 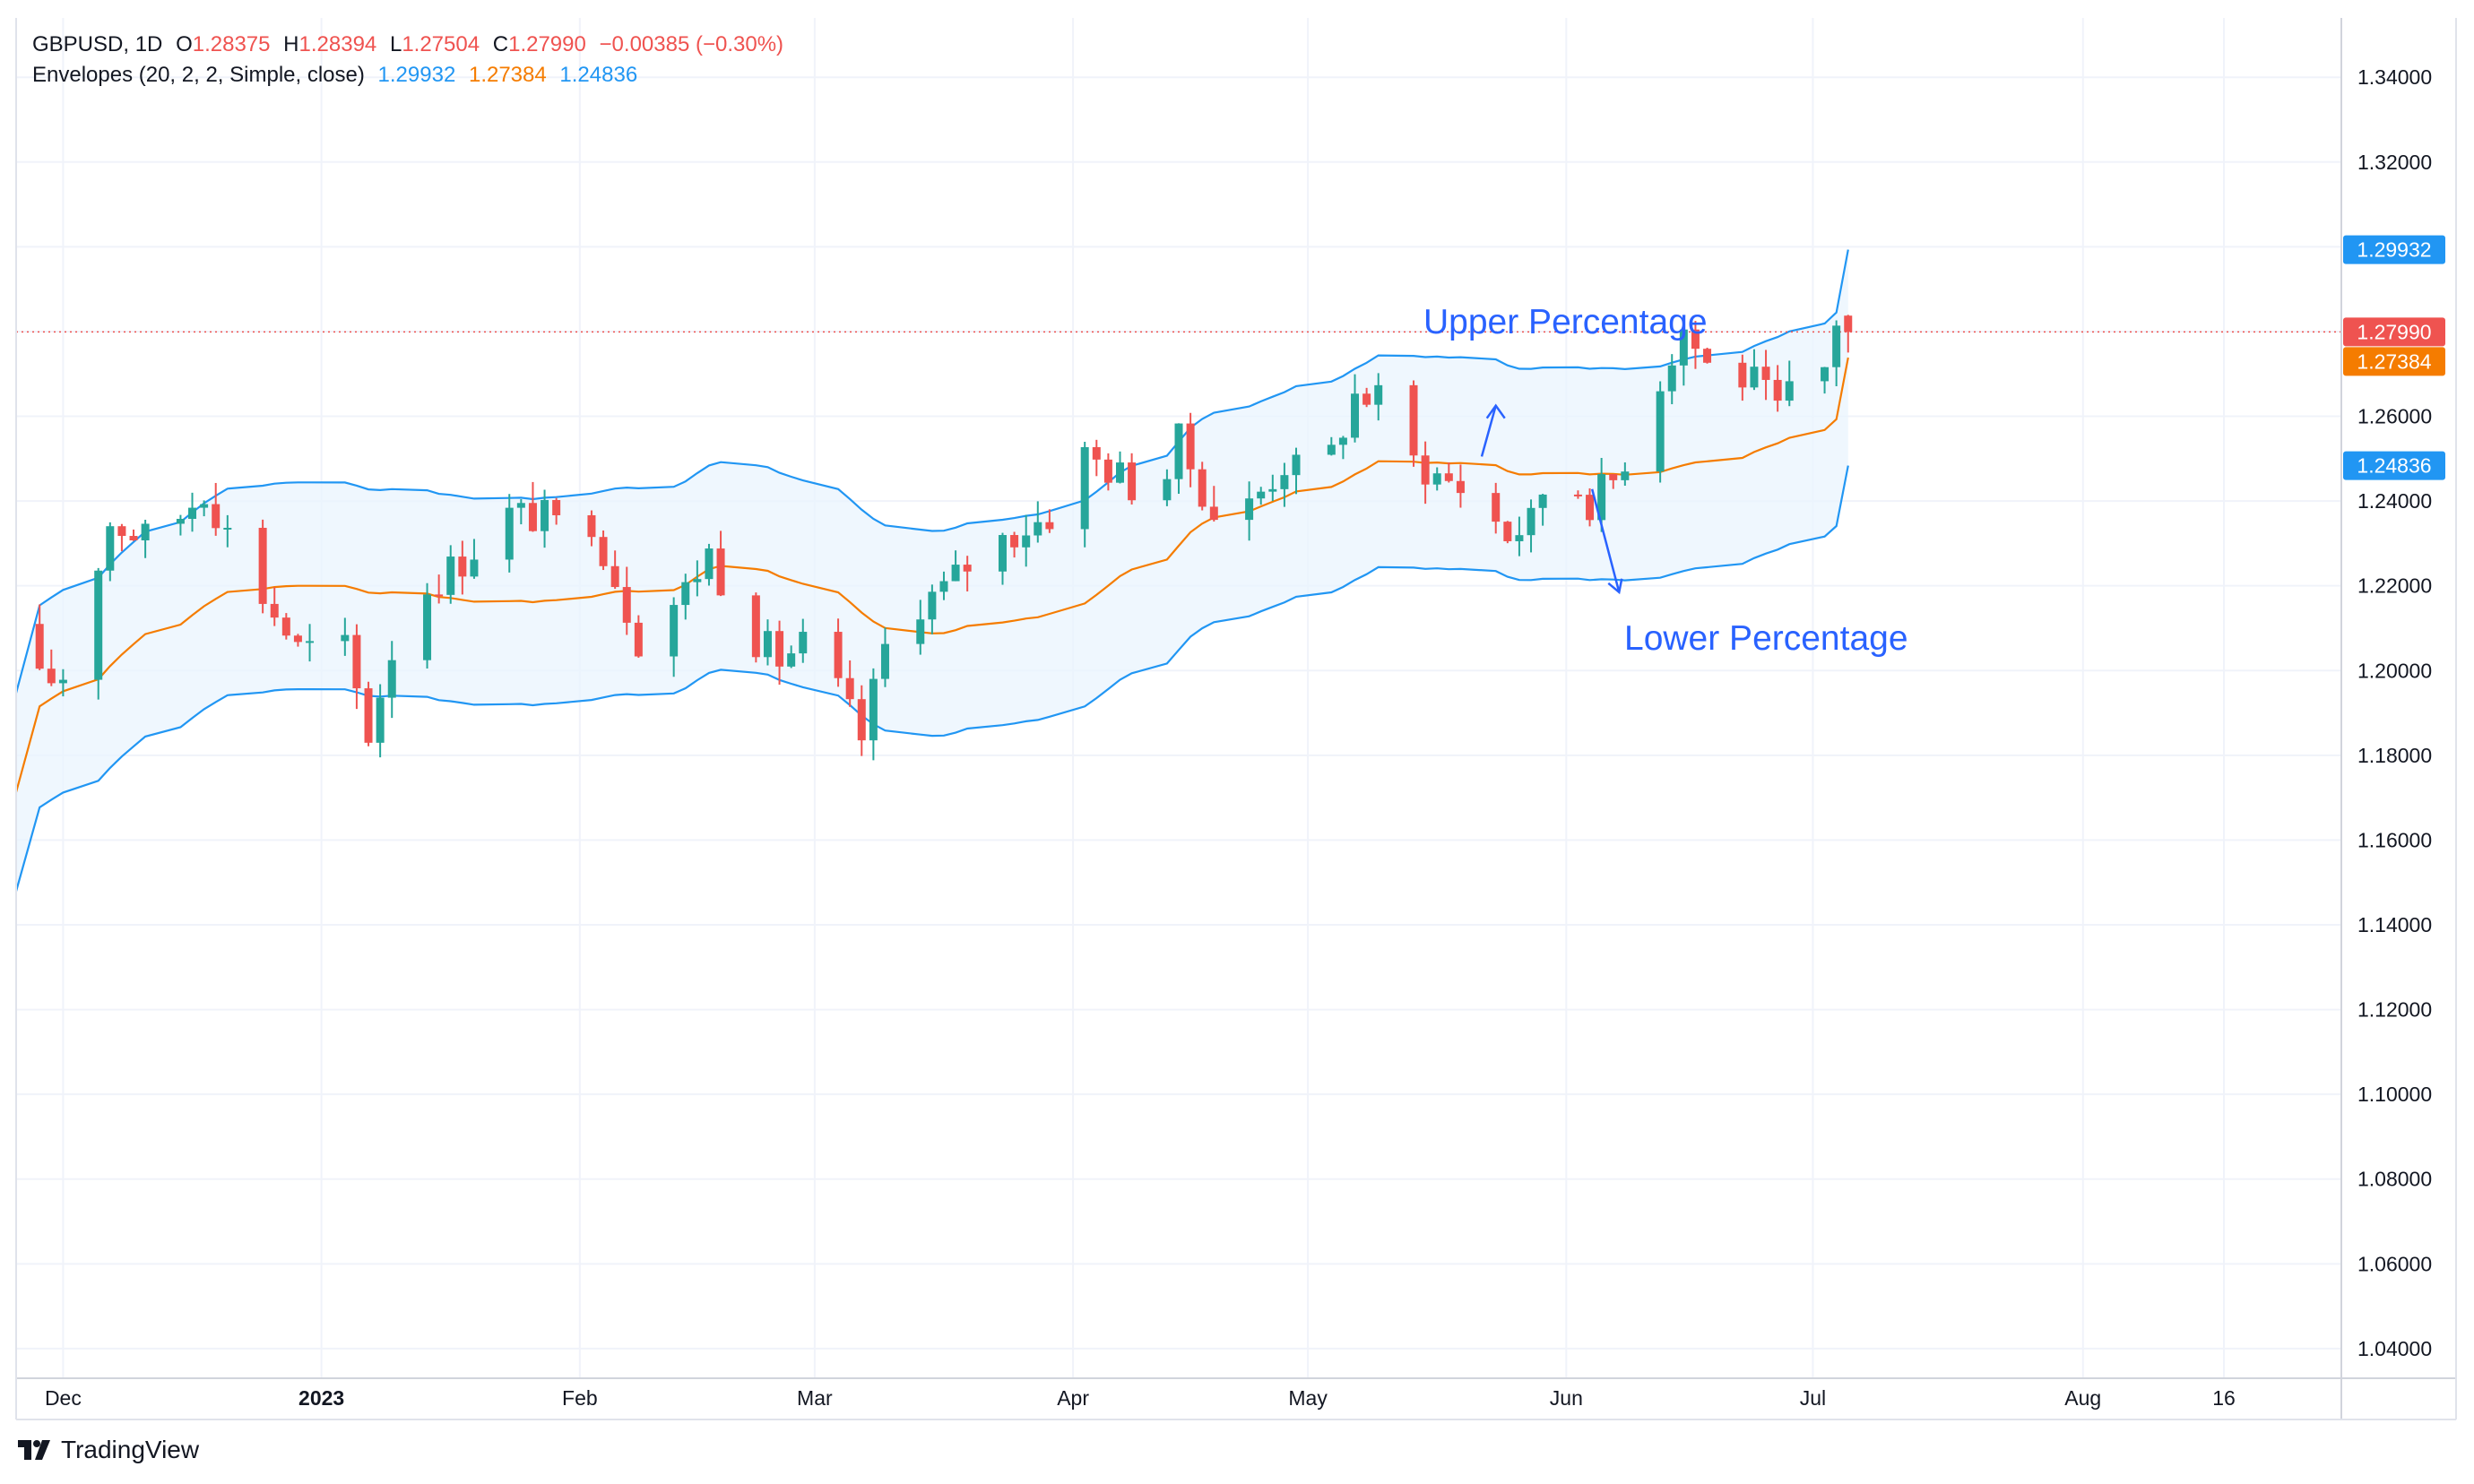 What do you see at coordinates (108, 1450) in the screenshot?
I see `tradingview-logo: TradingView` at bounding box center [108, 1450].